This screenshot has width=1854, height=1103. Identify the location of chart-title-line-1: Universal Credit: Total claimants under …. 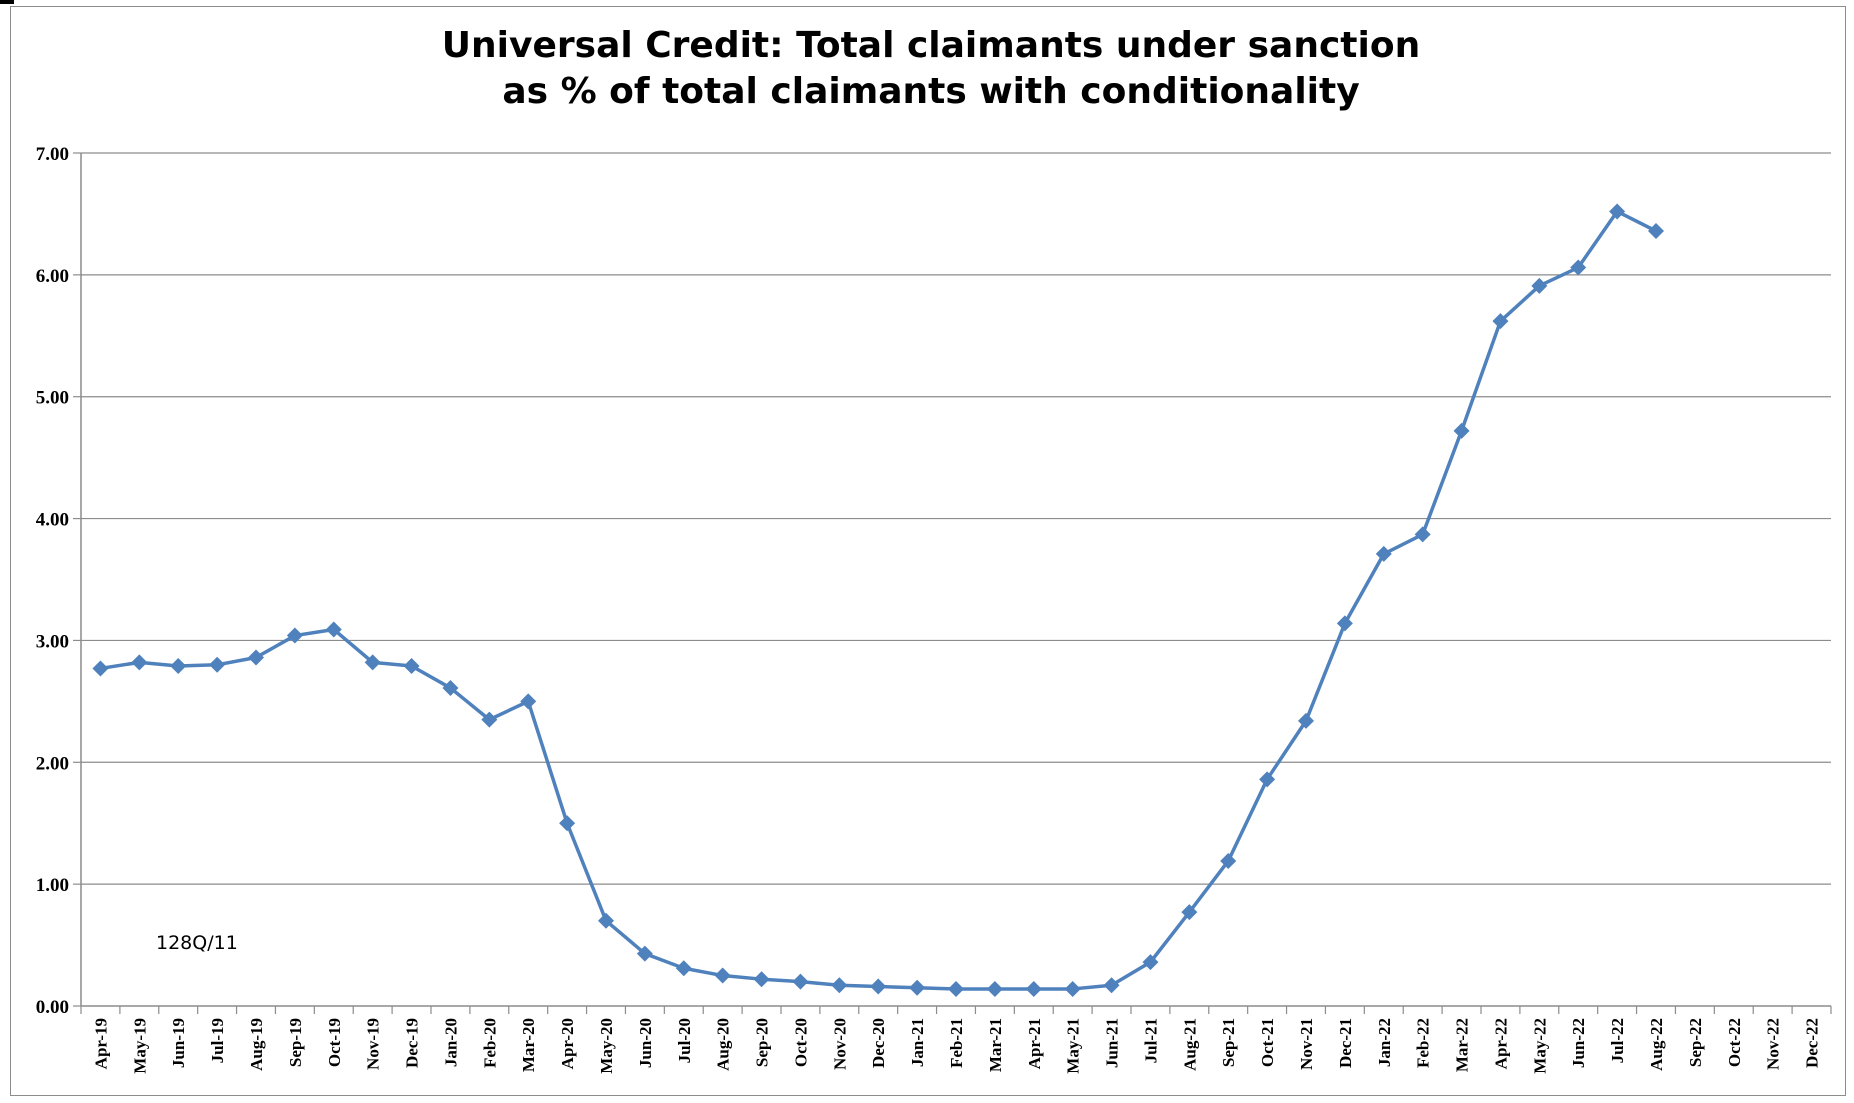
(931, 45).